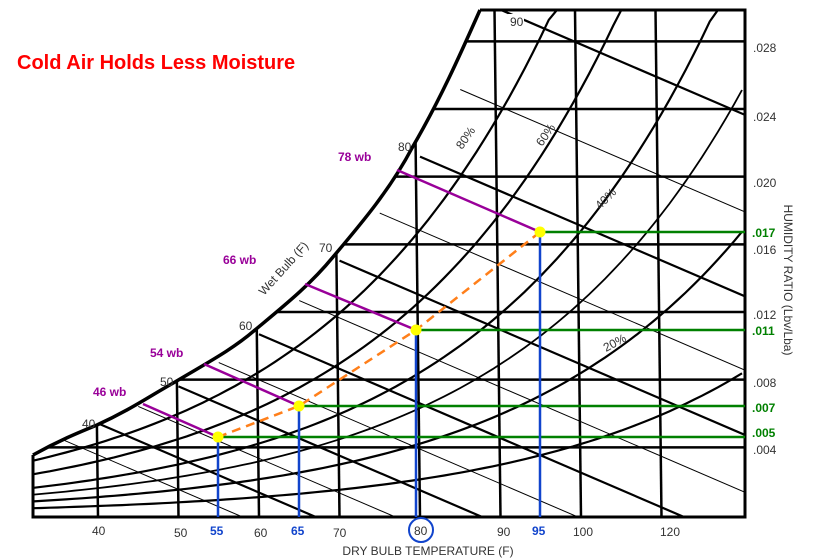 The image size is (822, 560). I want to click on wb-tick-80: 80, so click(405, 147).